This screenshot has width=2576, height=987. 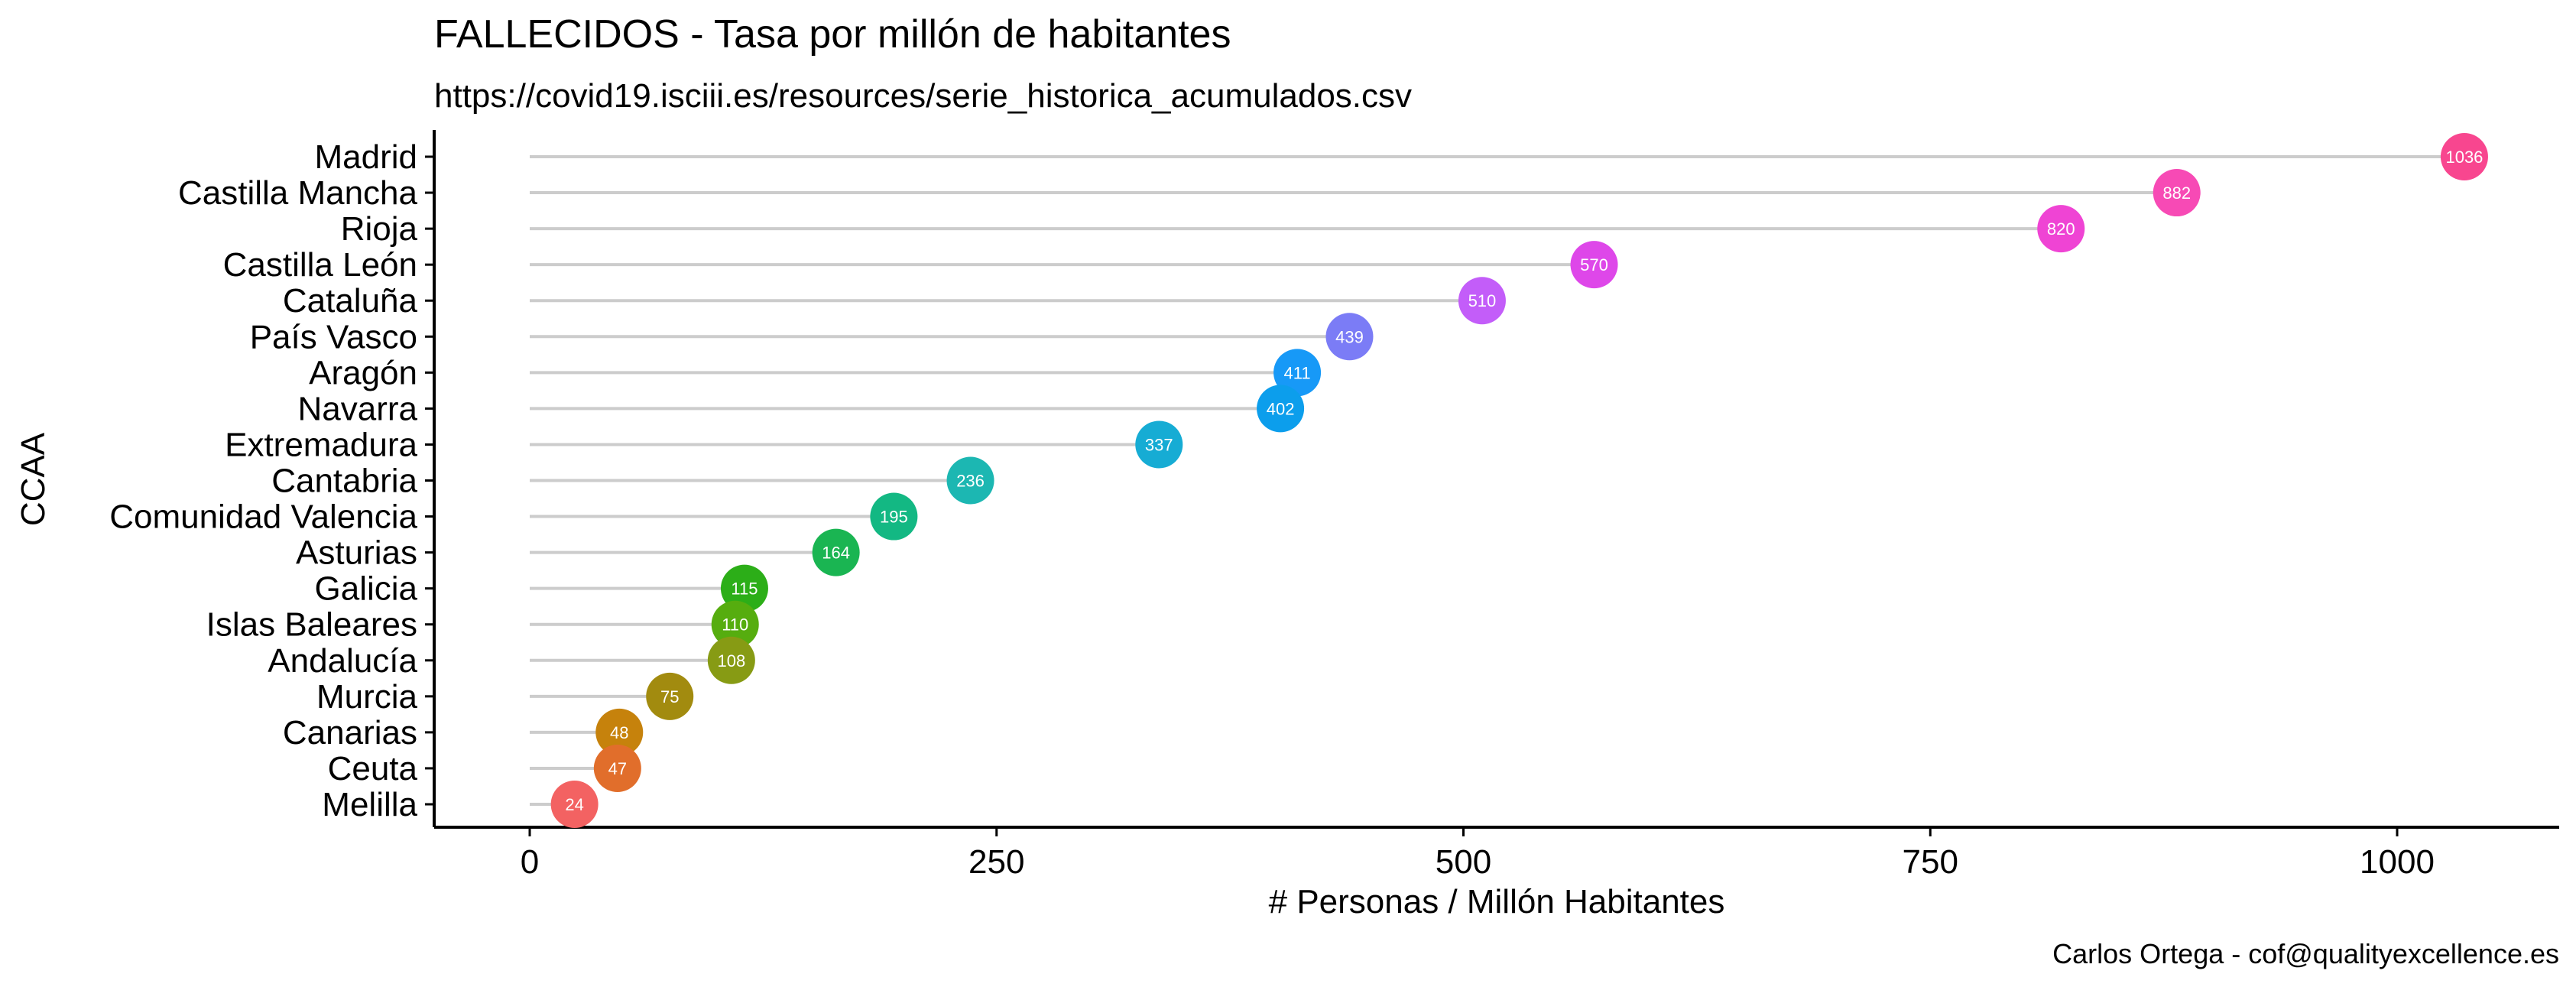 What do you see at coordinates (366, 157) in the screenshot?
I see `y-tick-label: Madrid` at bounding box center [366, 157].